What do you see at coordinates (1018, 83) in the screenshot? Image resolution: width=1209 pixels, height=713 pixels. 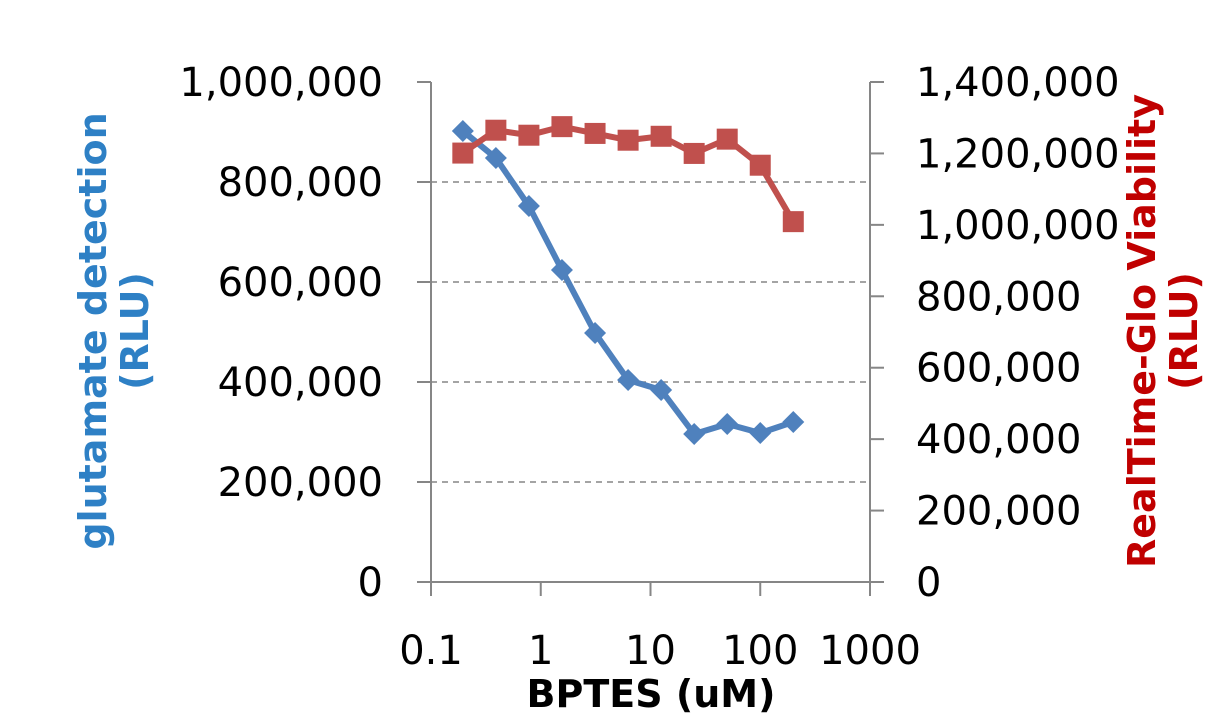 I see `y2-tick-label: 1,400,000` at bounding box center [1018, 83].